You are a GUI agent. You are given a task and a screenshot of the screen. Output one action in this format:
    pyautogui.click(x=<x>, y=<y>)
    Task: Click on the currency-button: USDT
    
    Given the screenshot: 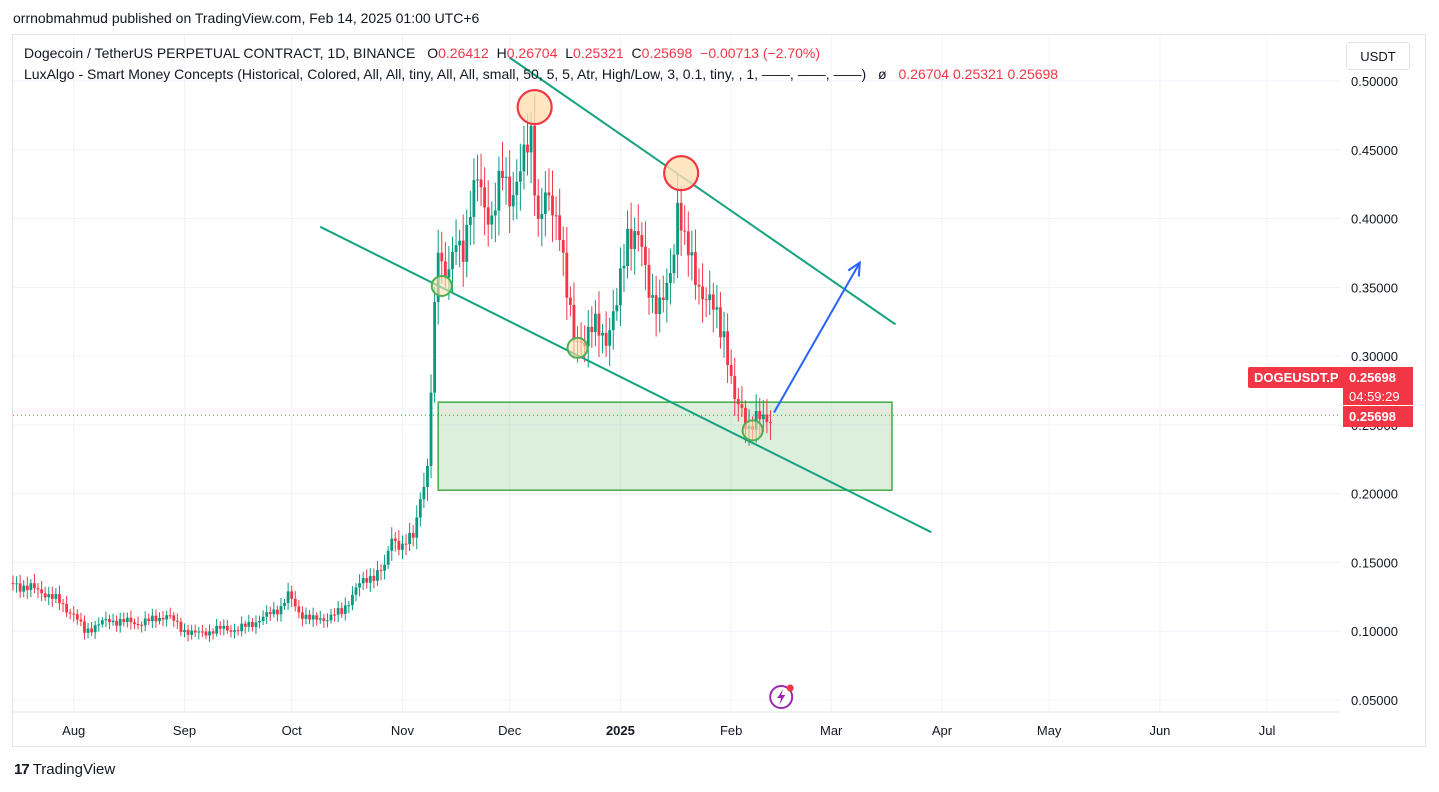 What is the action you would take?
    pyautogui.click(x=1378, y=56)
    